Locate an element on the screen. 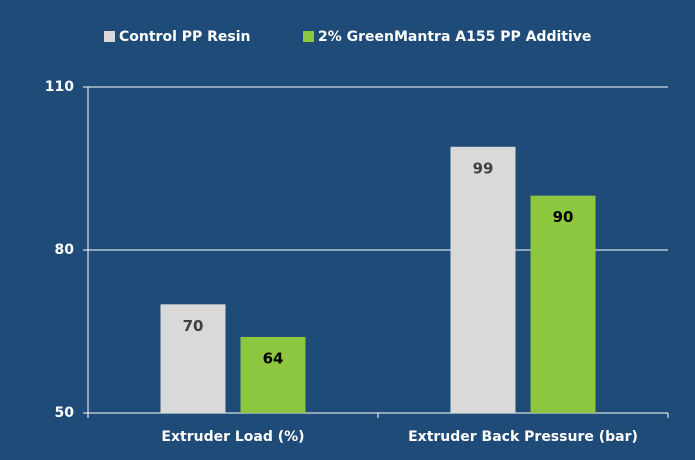  data-label: 70 is located at coordinates (193, 326).